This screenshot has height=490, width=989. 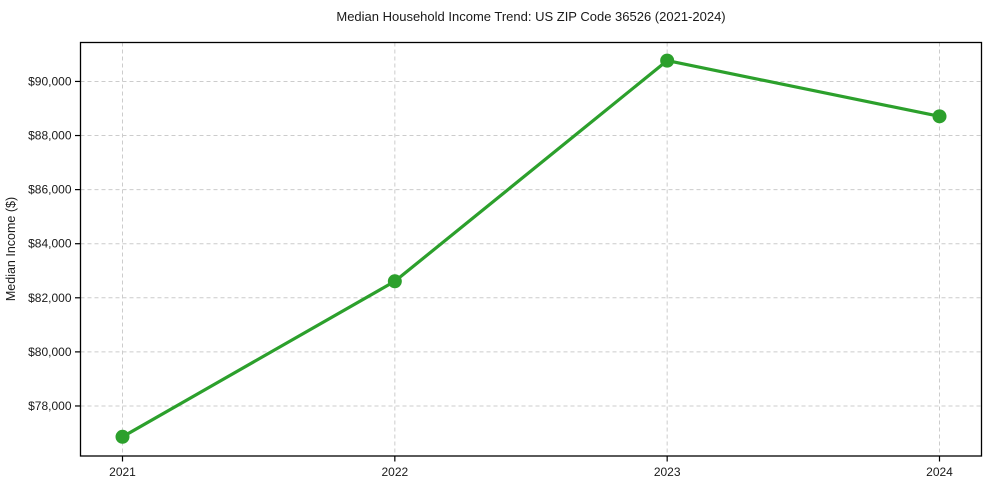 I want to click on x-tick-label: 2023, so click(x=667, y=472).